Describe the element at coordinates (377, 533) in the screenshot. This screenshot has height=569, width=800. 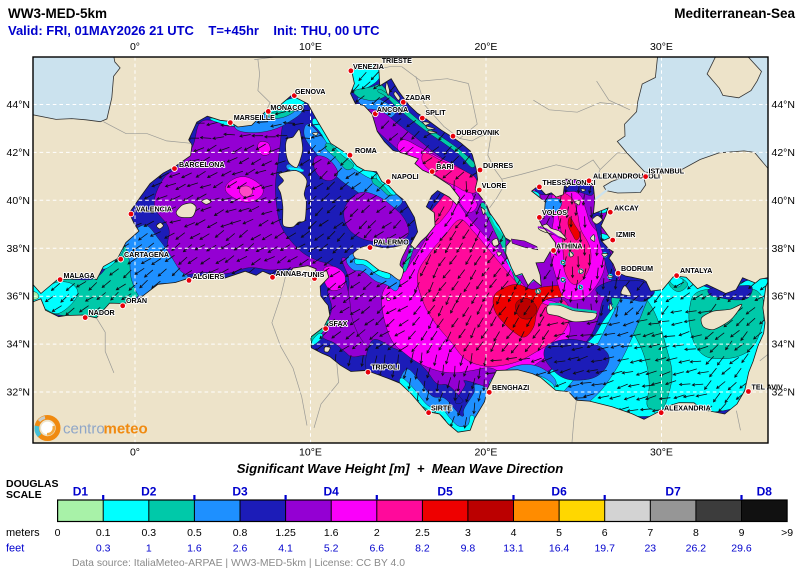
I see `svg-text: 2` at that location.